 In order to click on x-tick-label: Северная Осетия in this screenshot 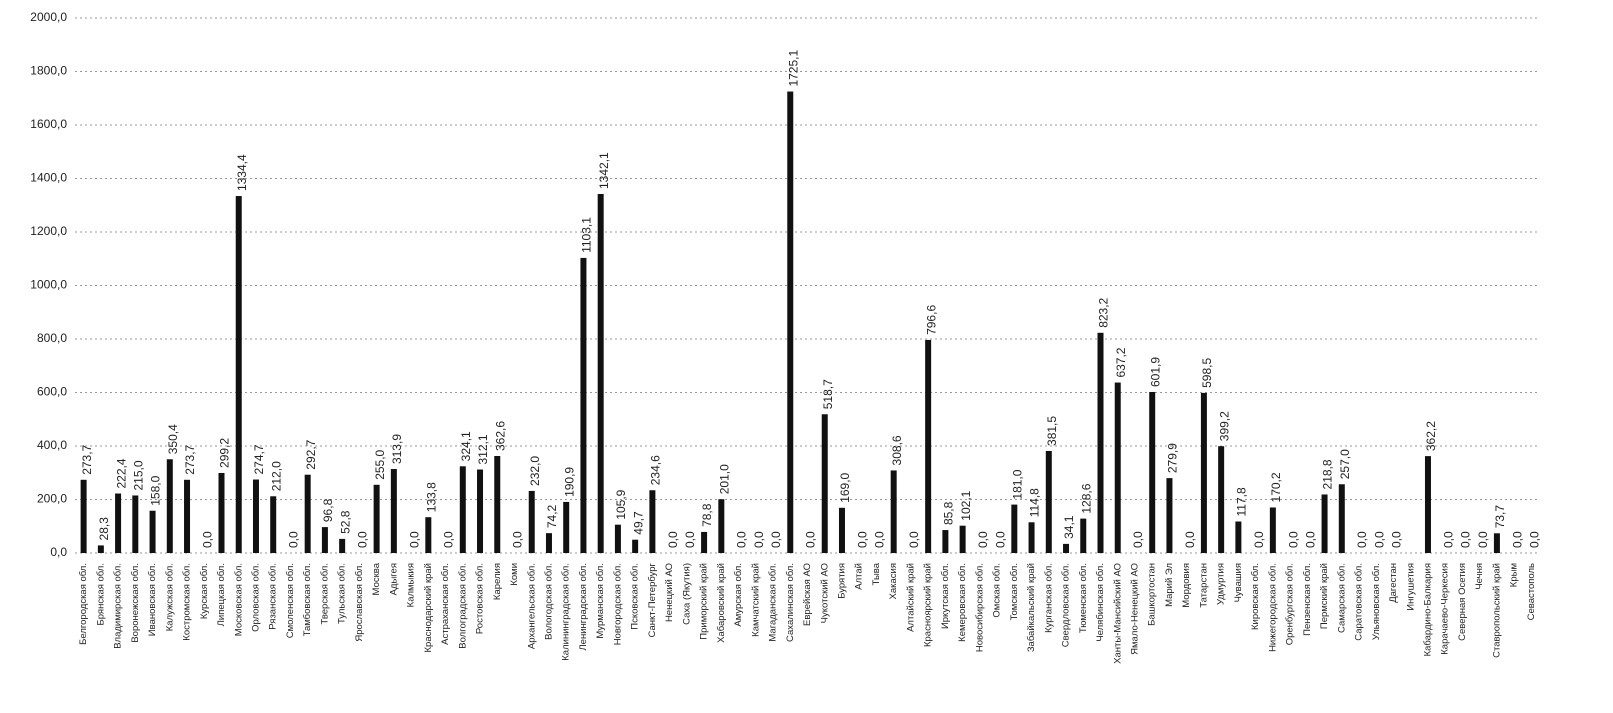, I will do `click(1462, 602)`.